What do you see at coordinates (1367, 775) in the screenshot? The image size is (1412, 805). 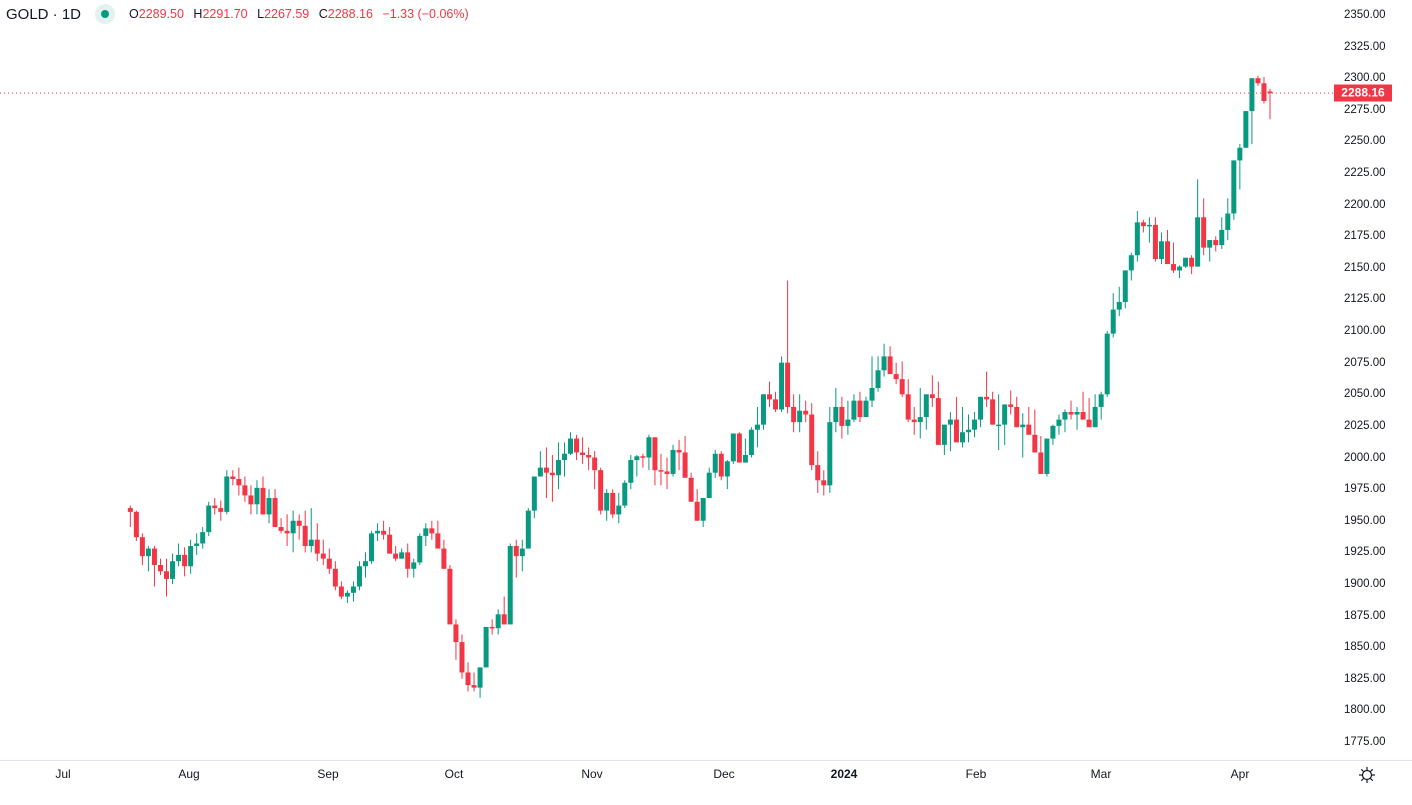 I see `settings-gear-icon` at bounding box center [1367, 775].